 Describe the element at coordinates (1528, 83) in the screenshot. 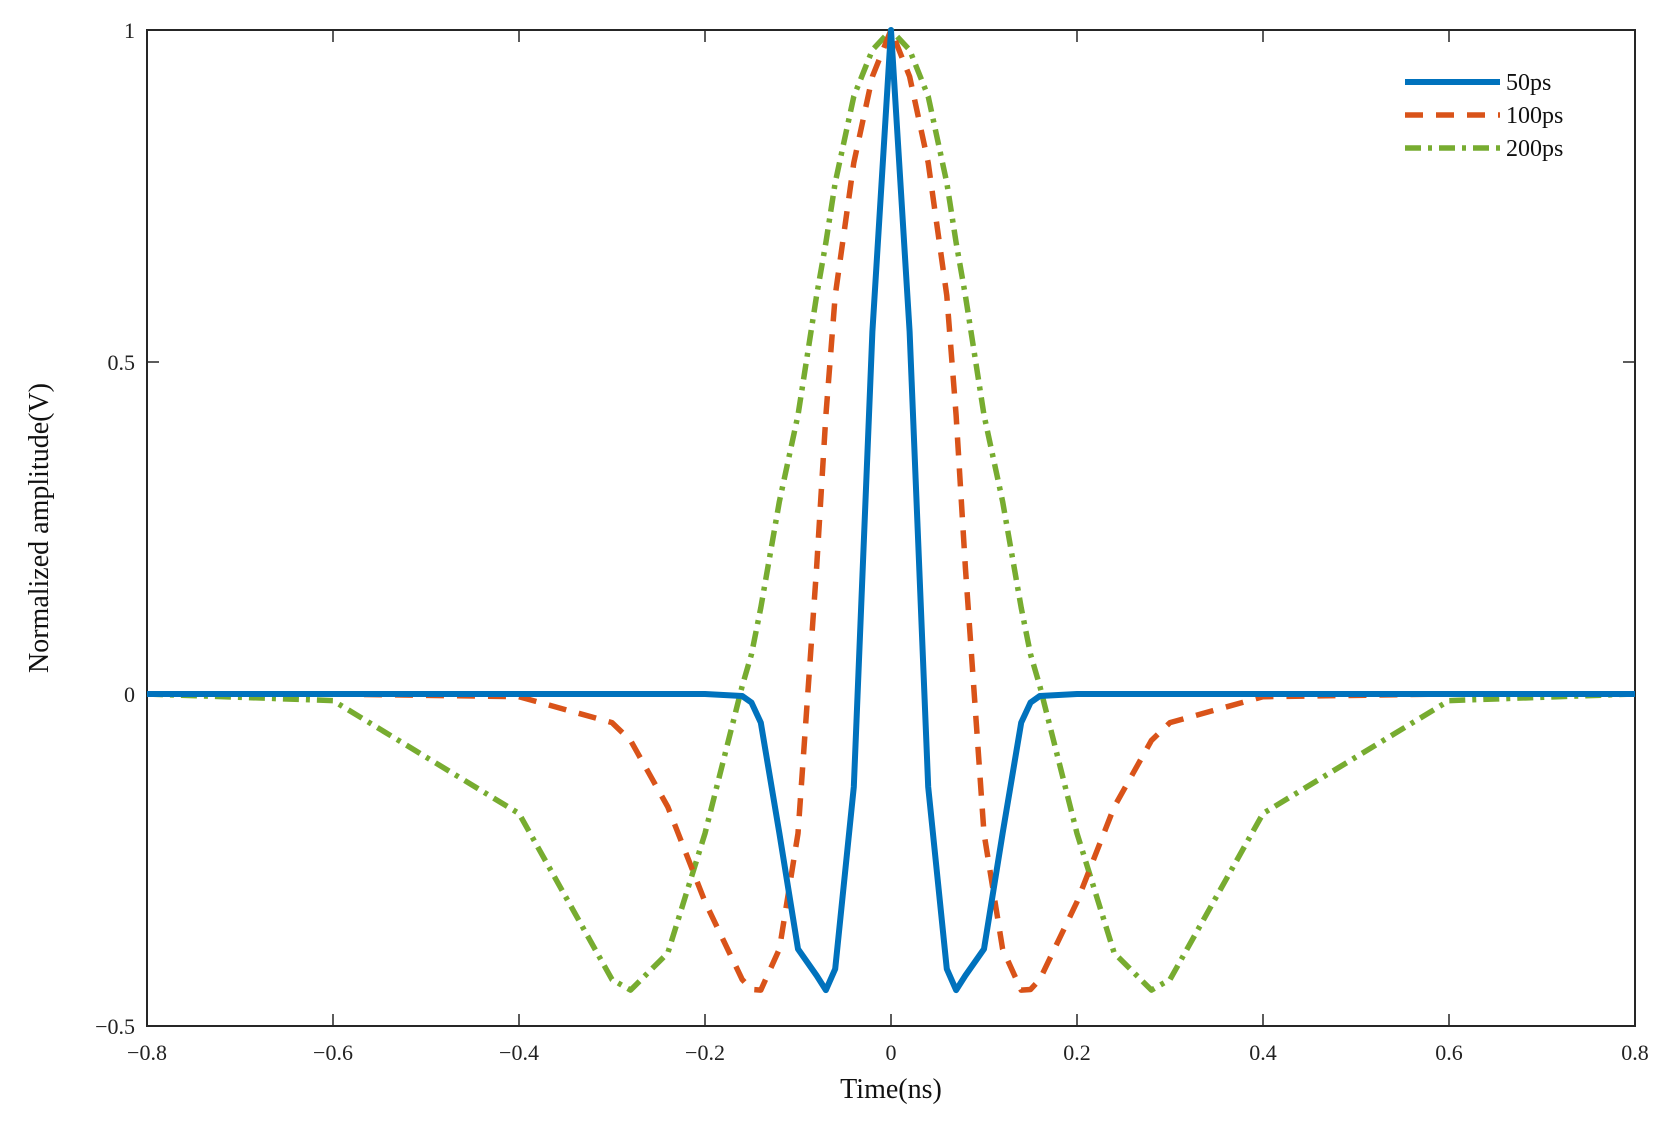

I see `legend-label: 50ps` at that location.